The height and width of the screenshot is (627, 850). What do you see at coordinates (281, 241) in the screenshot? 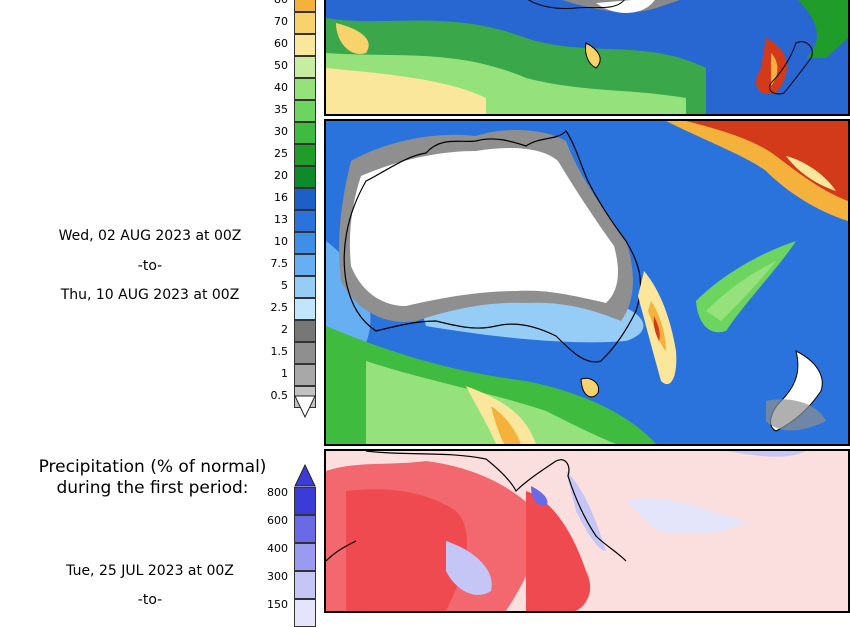
I see `colorbar-tick-label: 10` at bounding box center [281, 241].